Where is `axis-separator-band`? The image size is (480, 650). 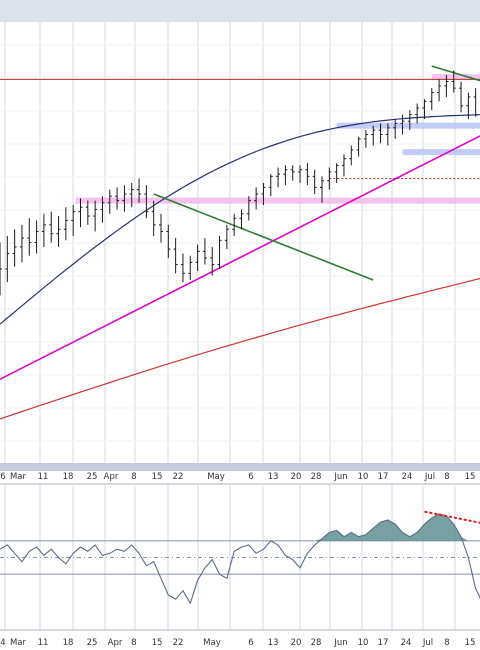 axis-separator-band is located at coordinates (240, 467).